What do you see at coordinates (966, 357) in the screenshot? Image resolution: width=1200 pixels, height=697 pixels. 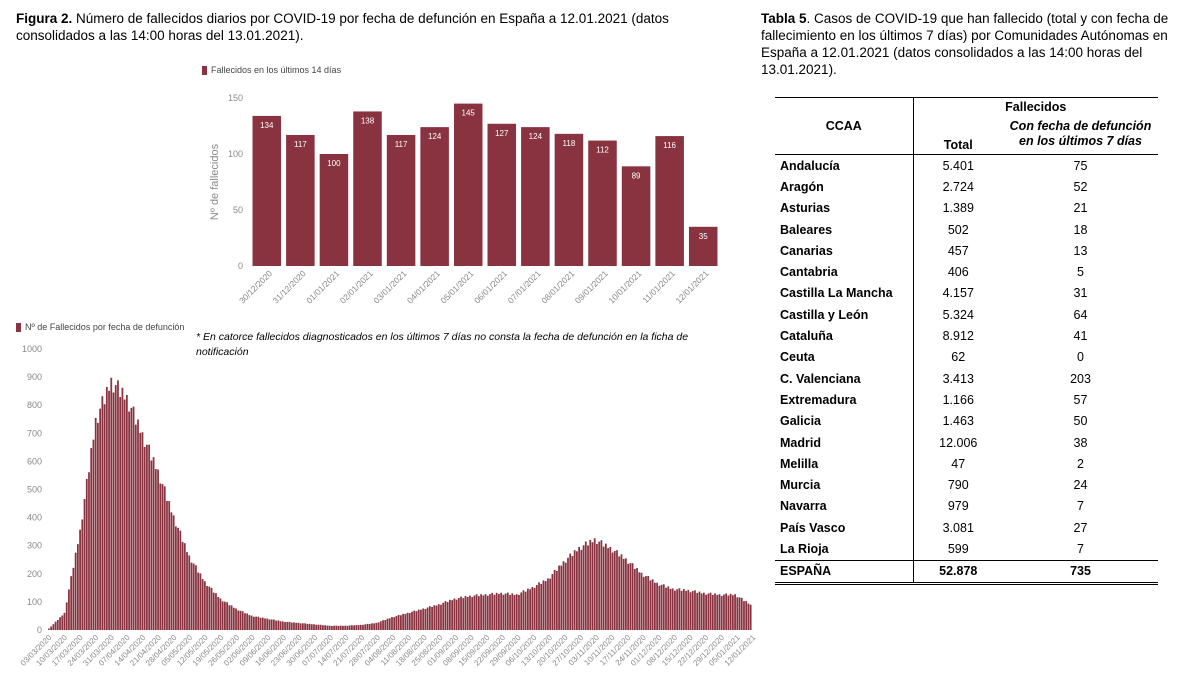 I see `table-row: Ceuta 62 0` at bounding box center [966, 357].